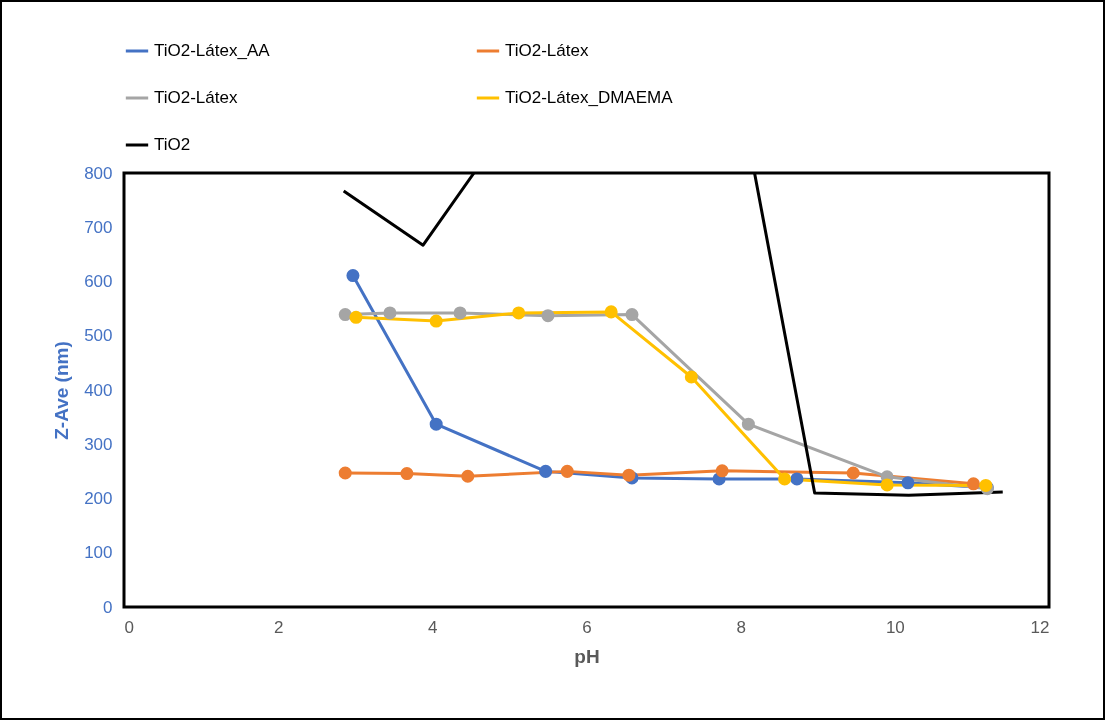  I want to click on x-tick-label: 2, so click(278, 627).